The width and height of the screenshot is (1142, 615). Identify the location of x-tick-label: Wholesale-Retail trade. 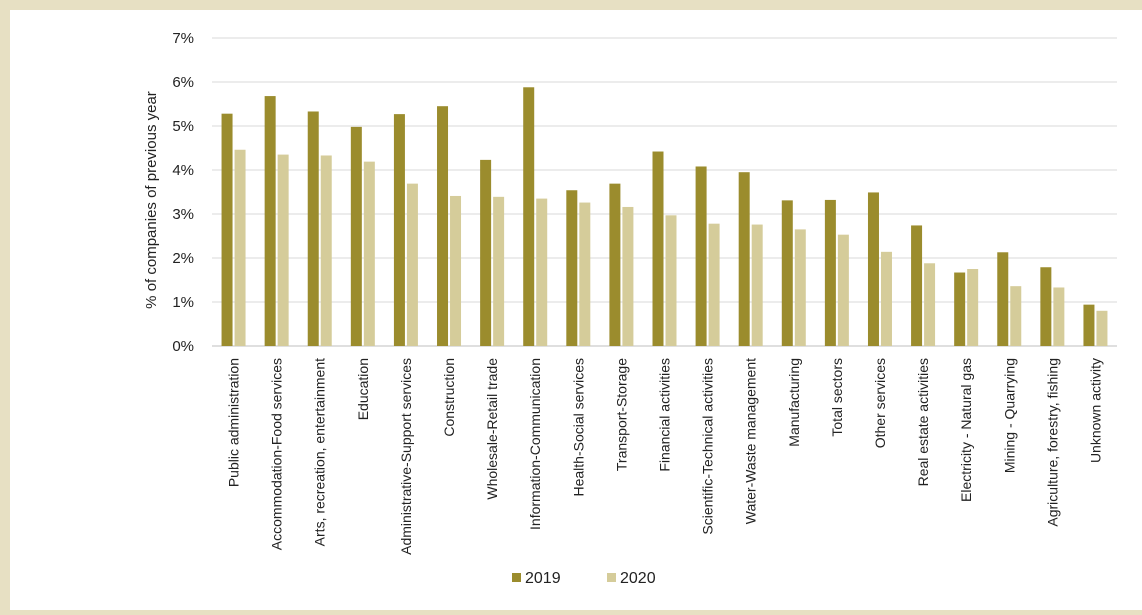
(492, 429).